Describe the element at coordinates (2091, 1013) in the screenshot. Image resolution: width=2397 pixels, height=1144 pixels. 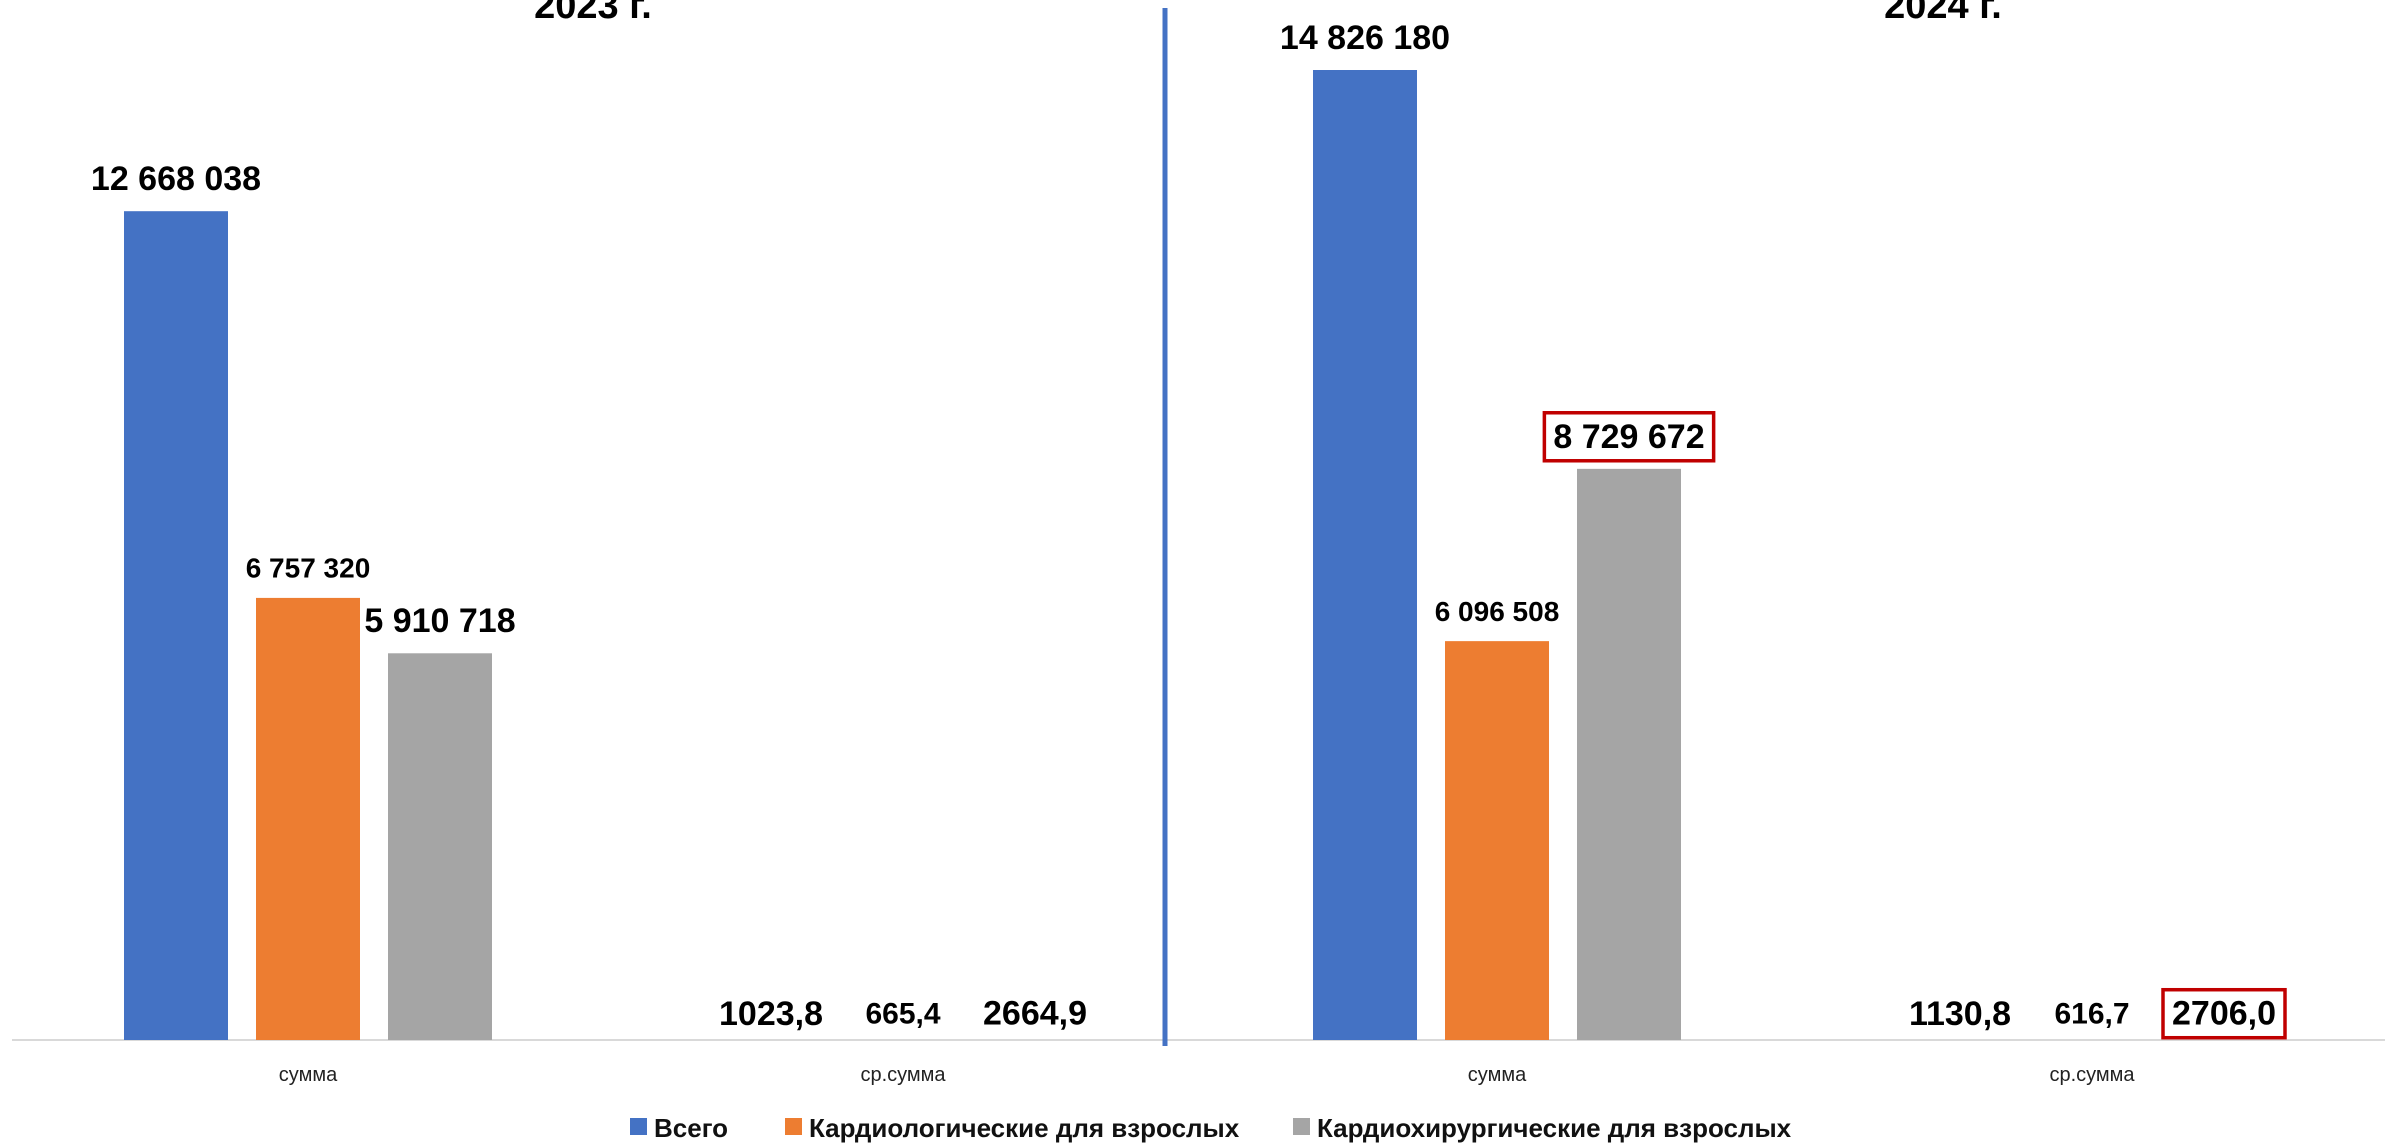
I see `data-label: 616,7` at that location.